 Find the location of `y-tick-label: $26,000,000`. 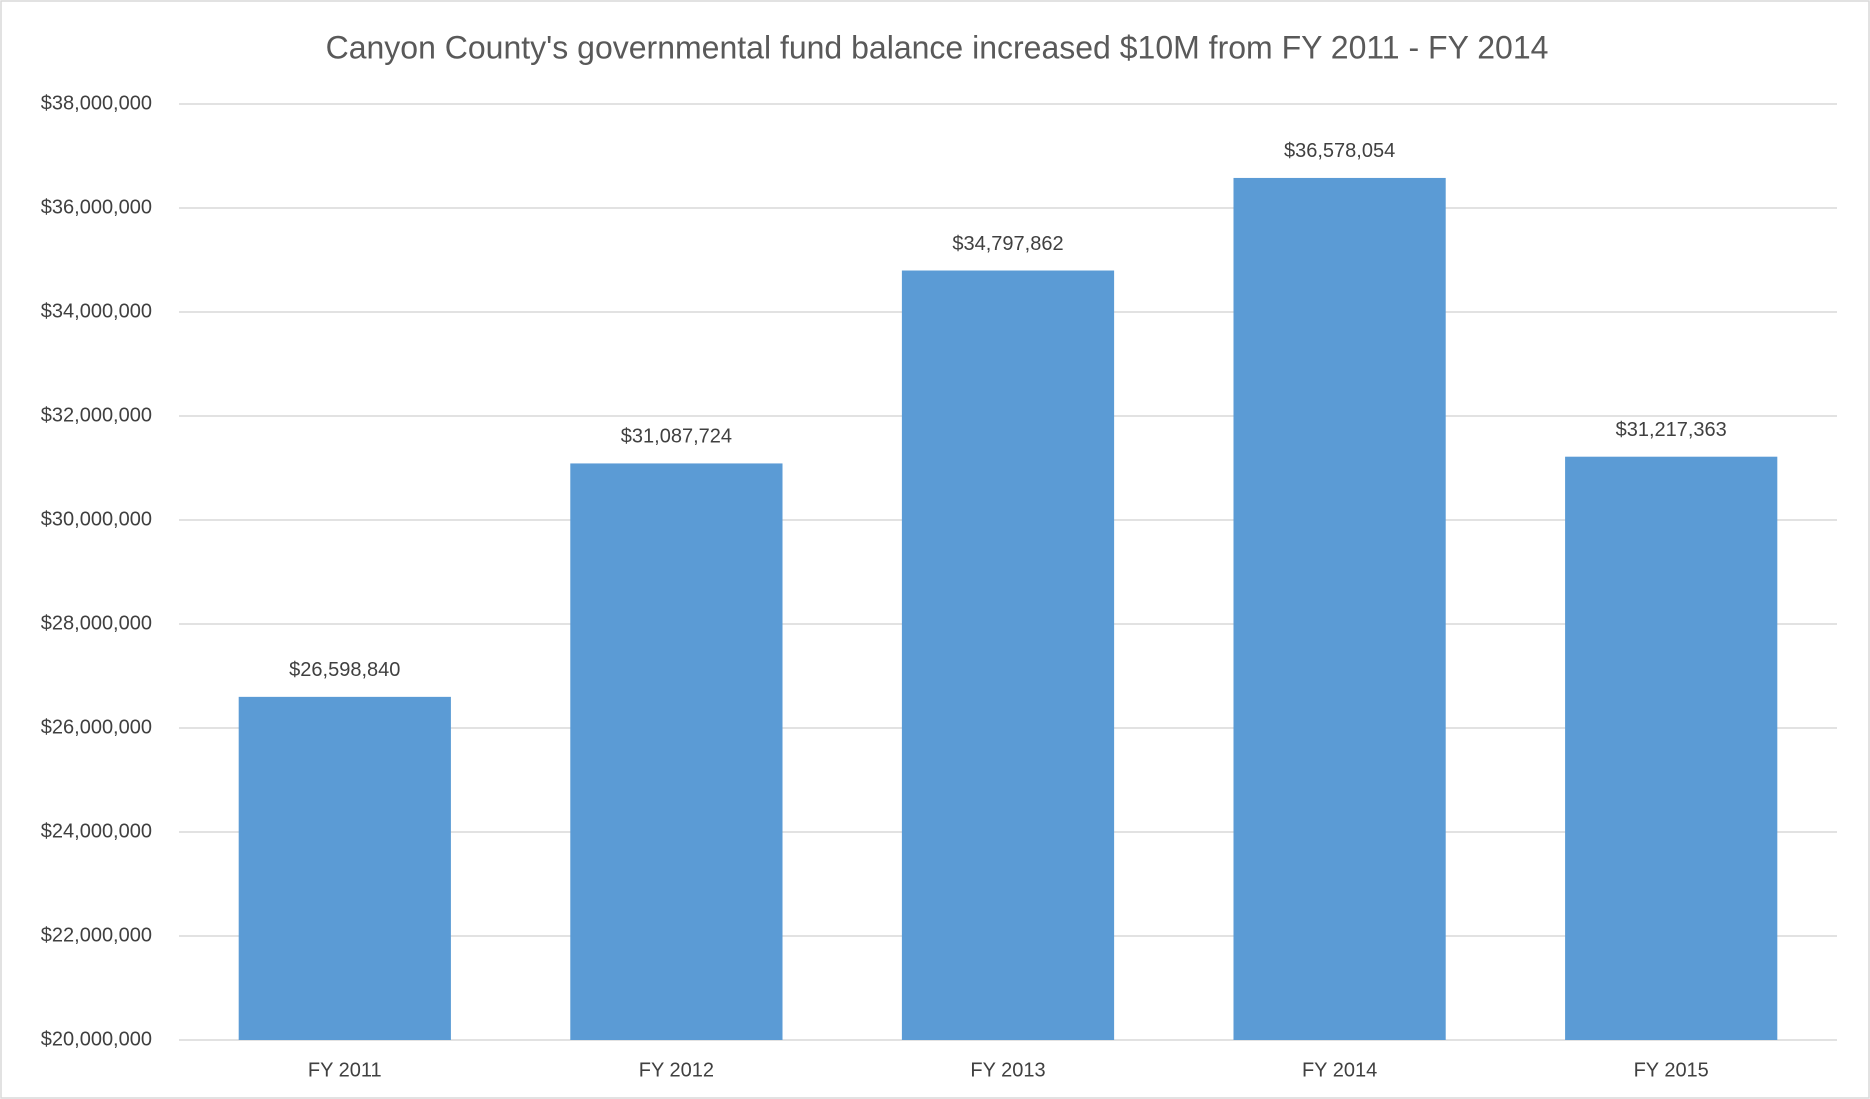

y-tick-label: $26,000,000 is located at coordinates (96, 727).